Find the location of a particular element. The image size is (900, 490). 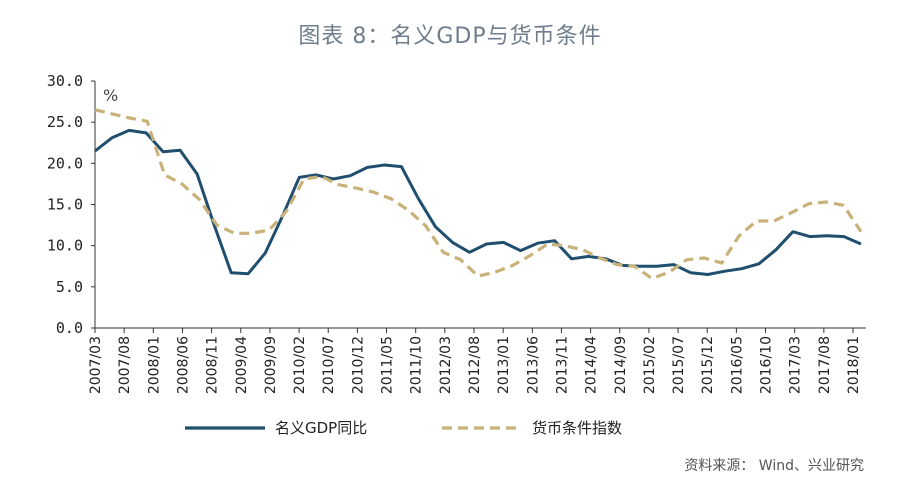

x-tick-label: 2008/06 is located at coordinates (183, 365).